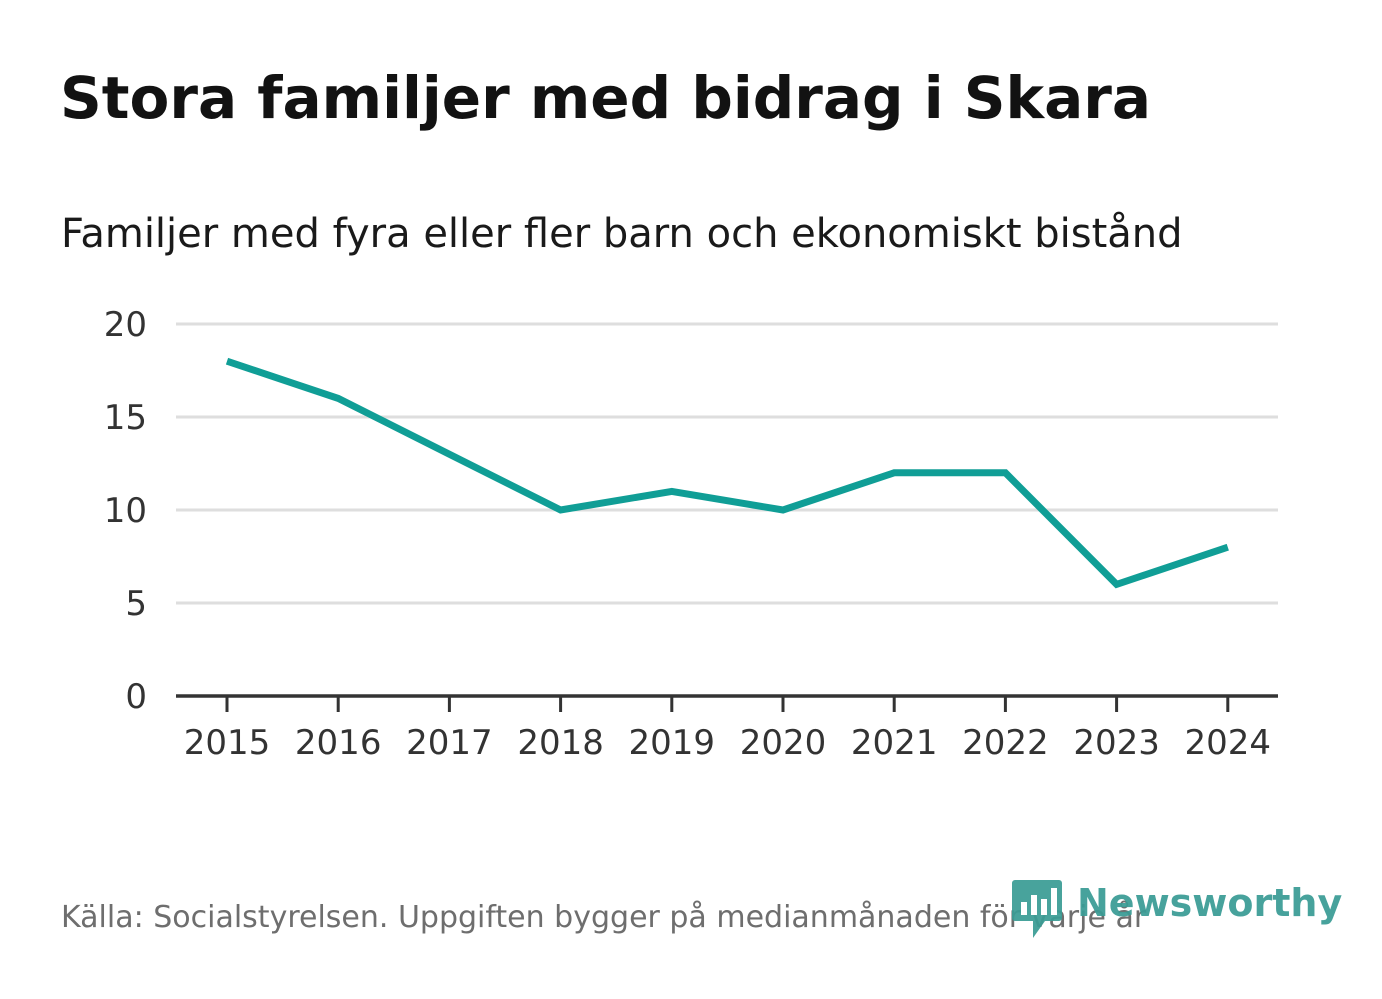 Image resolution: width=1382 pixels, height=999 pixels. Describe the element at coordinates (136, 604) in the screenshot. I see `y-tick-label: 5` at that location.